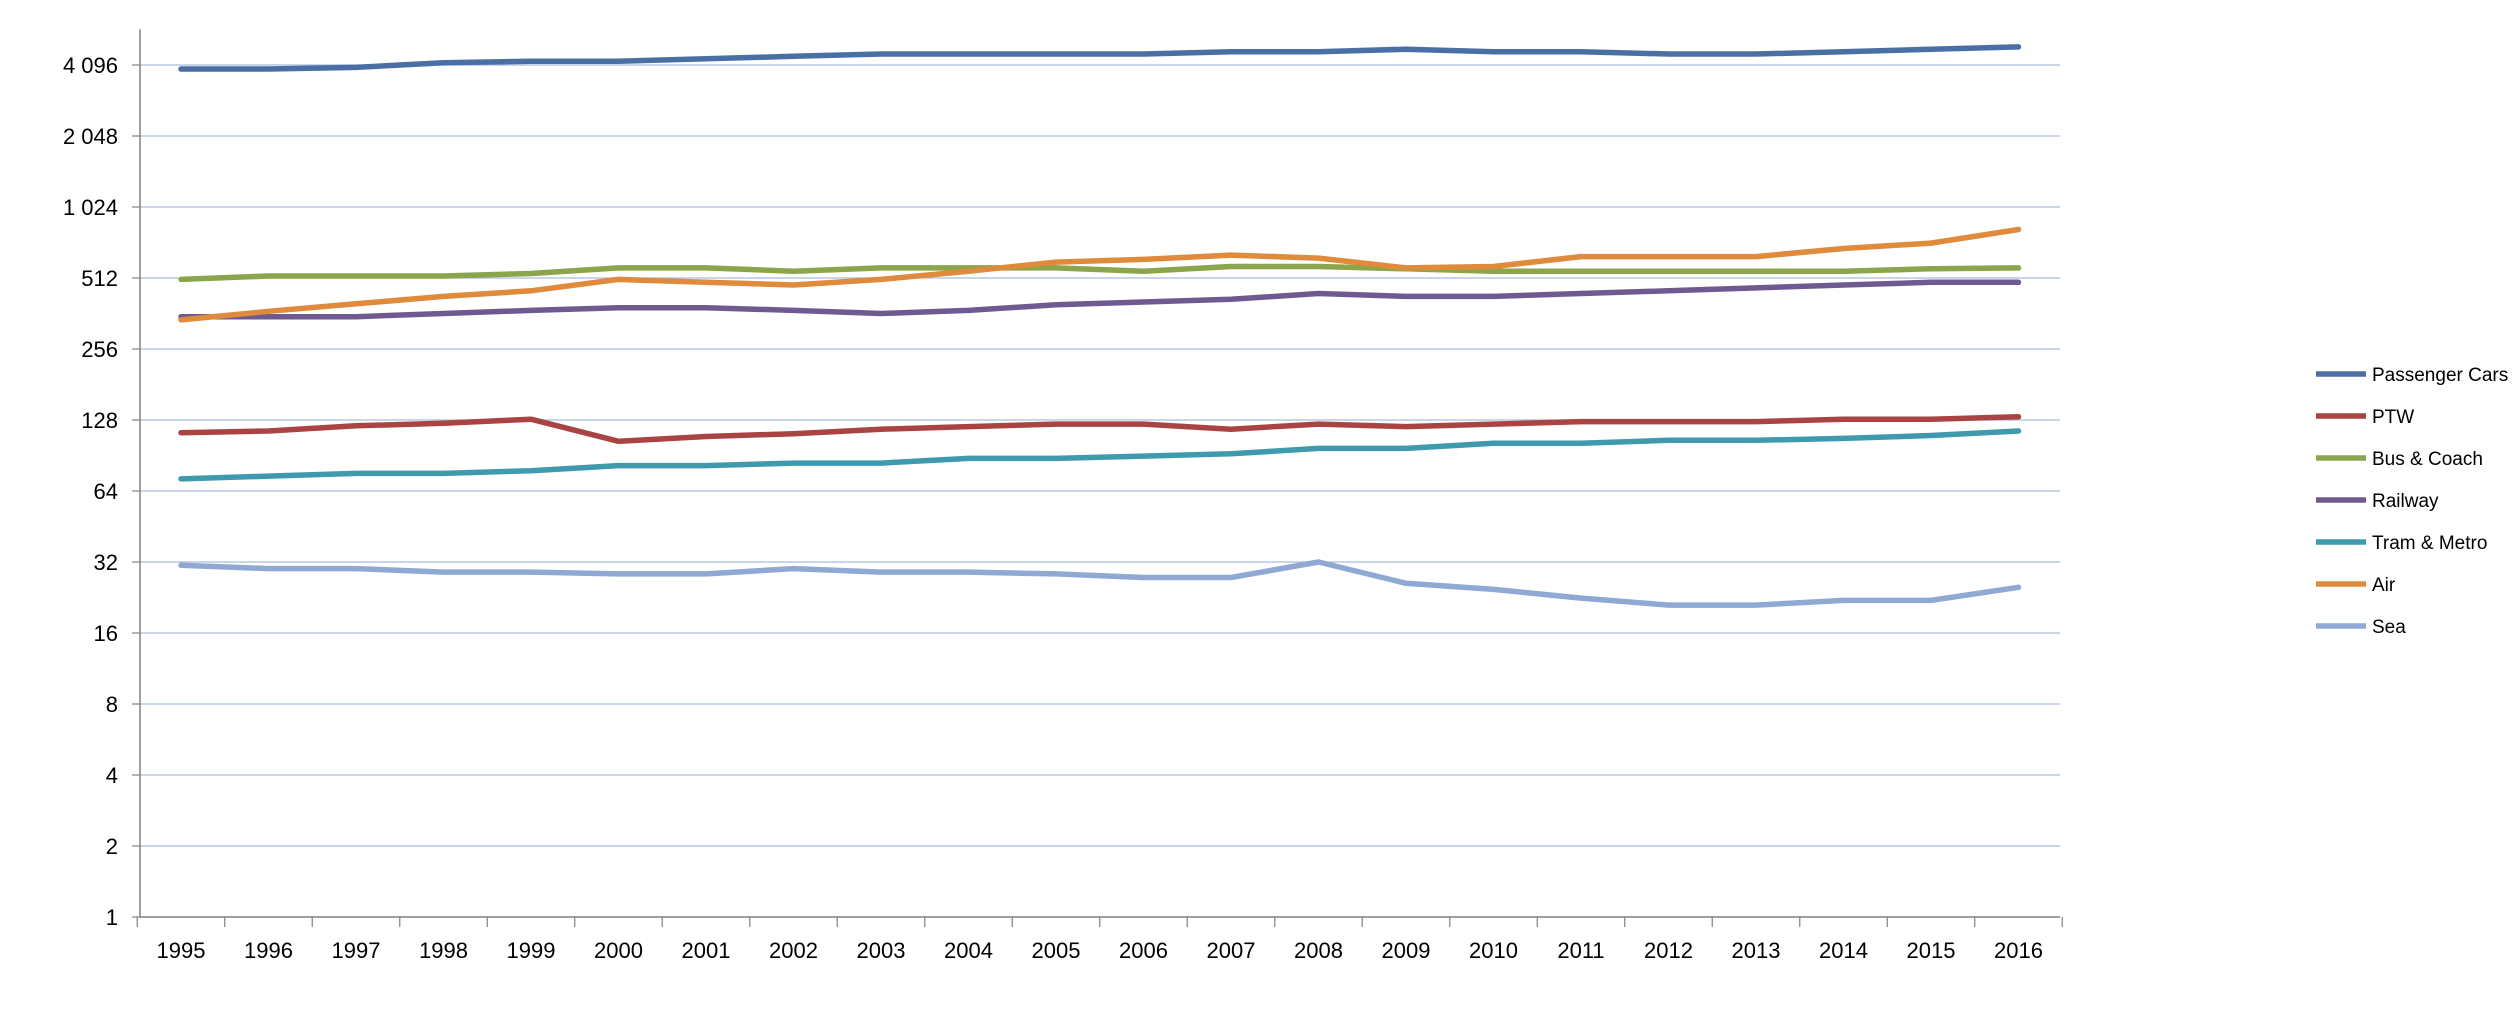 The width and height of the screenshot is (2516, 1018). I want to click on legend-label: Passenger Cars, so click(2440, 375).